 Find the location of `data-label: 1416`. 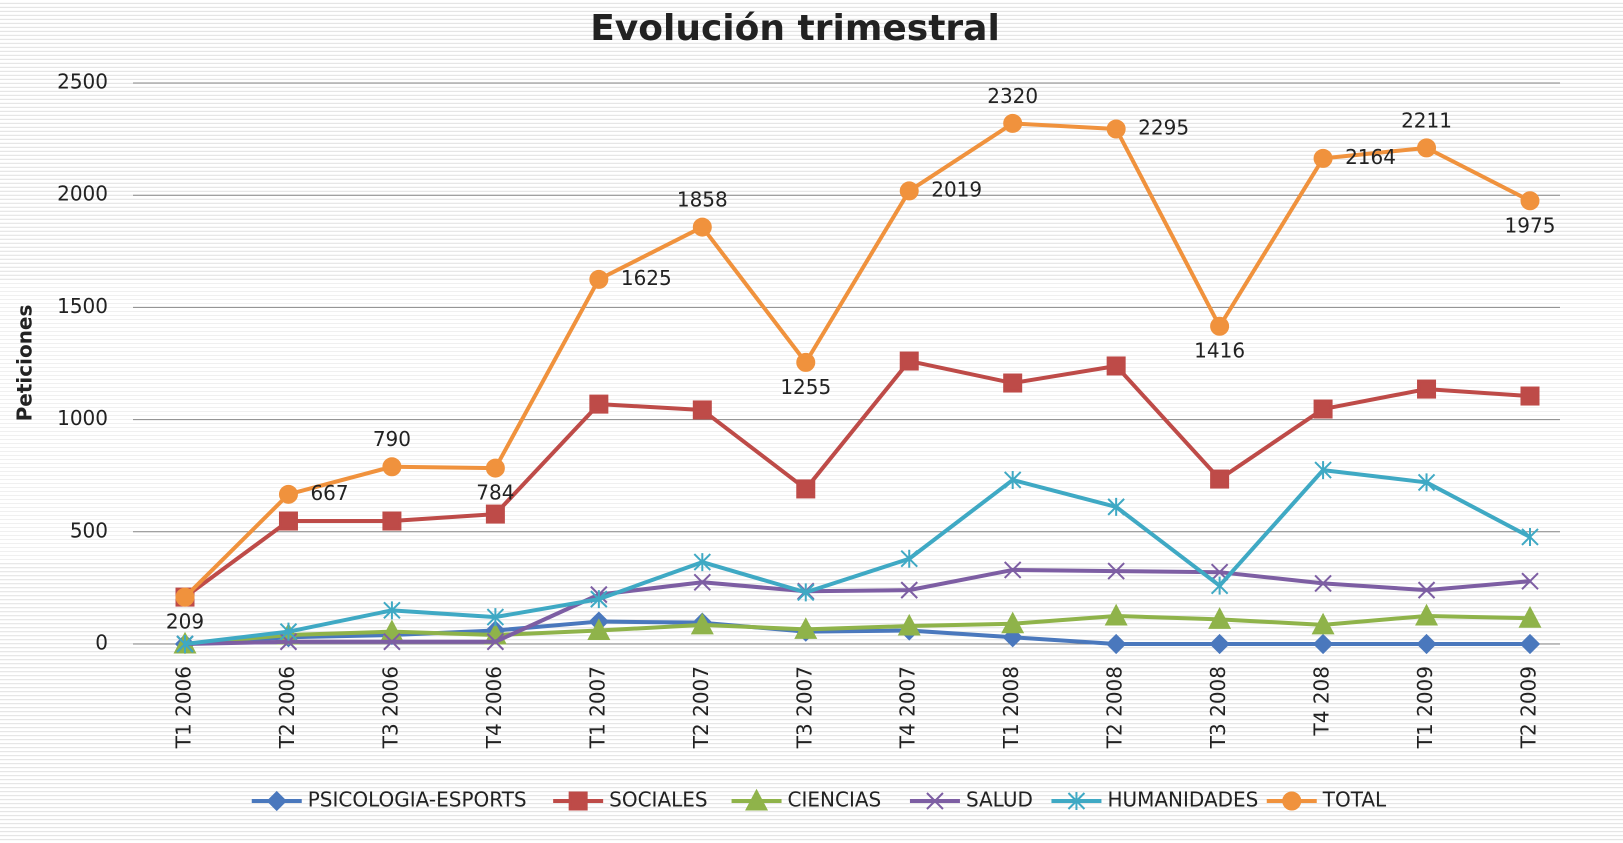

data-label: 1416 is located at coordinates (1219, 351).